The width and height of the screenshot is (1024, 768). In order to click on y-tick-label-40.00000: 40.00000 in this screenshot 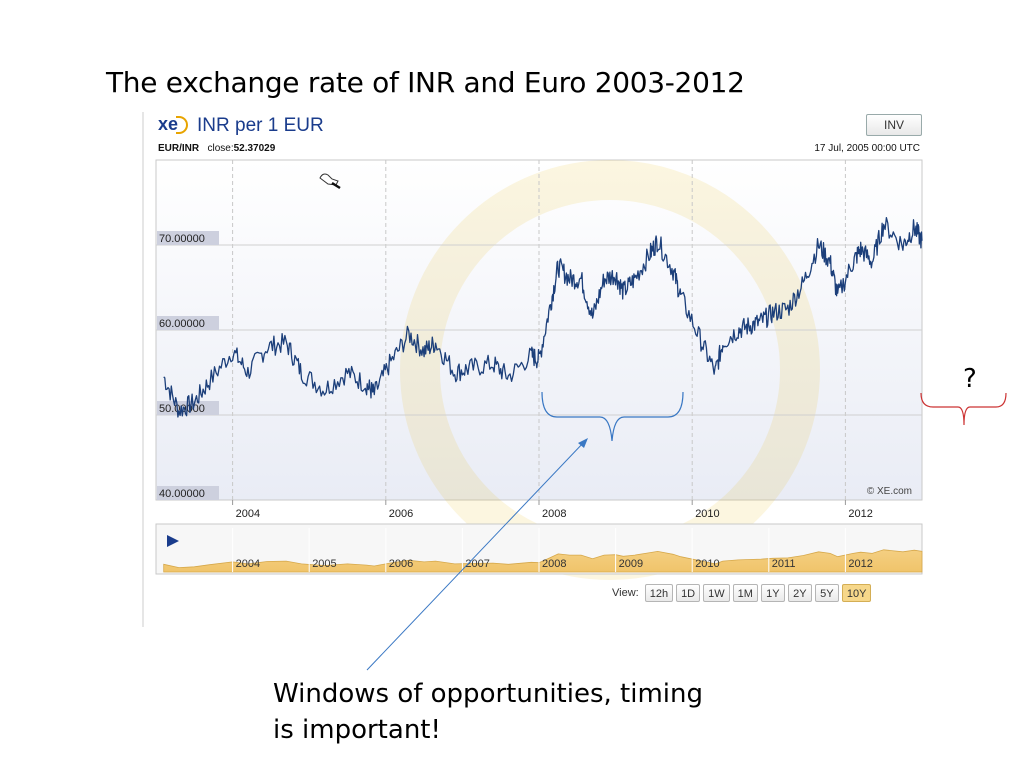, I will do `click(182, 494)`.